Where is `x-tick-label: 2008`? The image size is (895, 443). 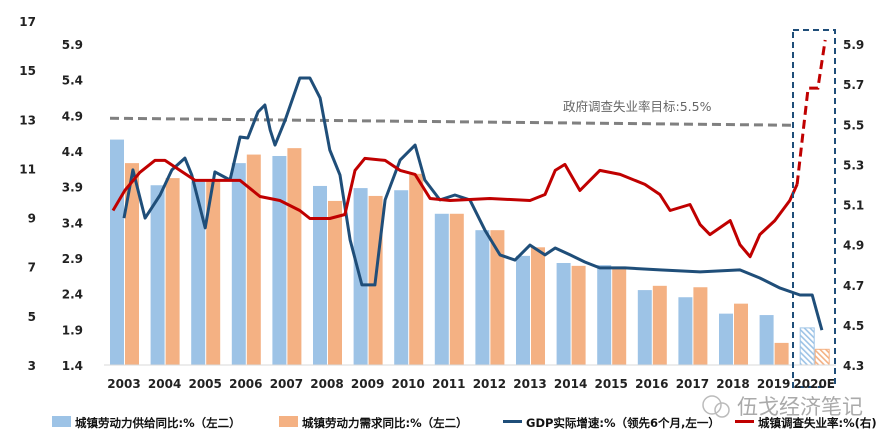
x-tick-label: 2008 is located at coordinates (326, 384).